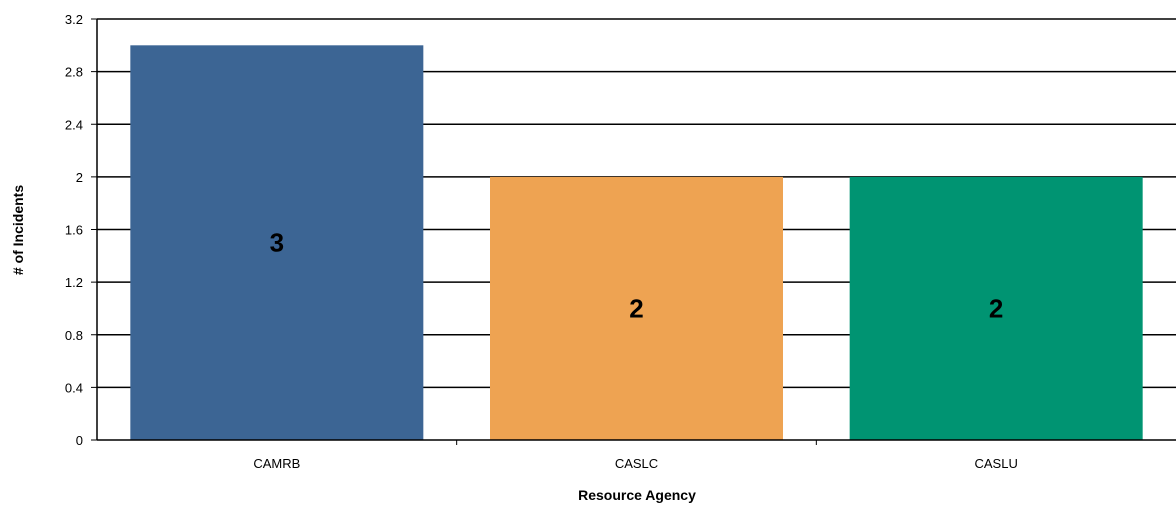 The image size is (1176, 506). Describe the element at coordinates (74, 282) in the screenshot. I see `y-tick-label: 1.2` at that location.